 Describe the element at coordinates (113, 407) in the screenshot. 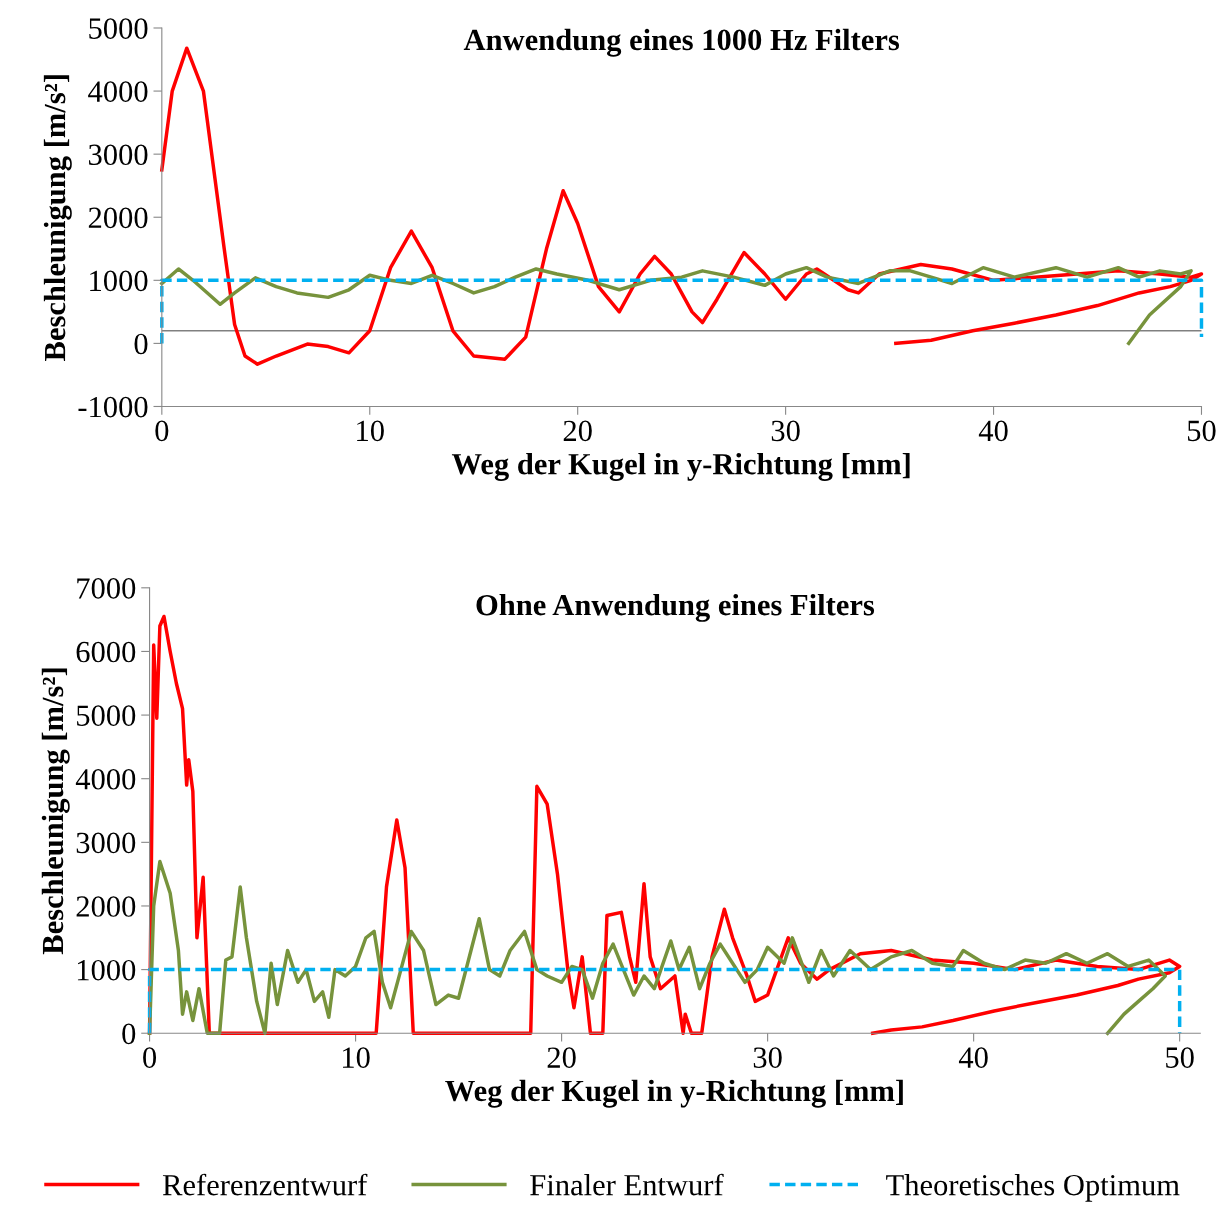

I see `y-tick-label: -1000` at that location.